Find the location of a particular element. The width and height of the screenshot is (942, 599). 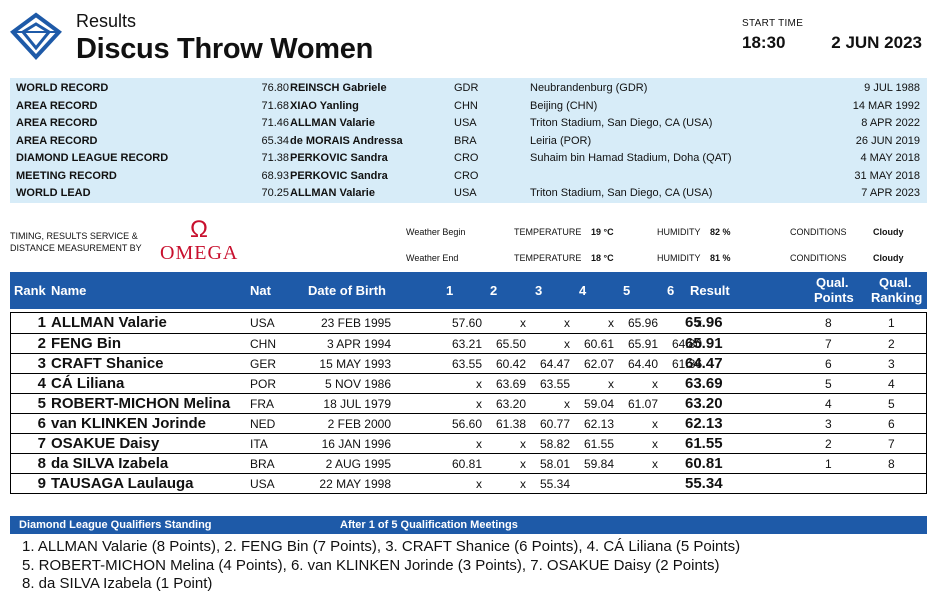

athlete-rank: 2 is located at coordinates (41, 343).